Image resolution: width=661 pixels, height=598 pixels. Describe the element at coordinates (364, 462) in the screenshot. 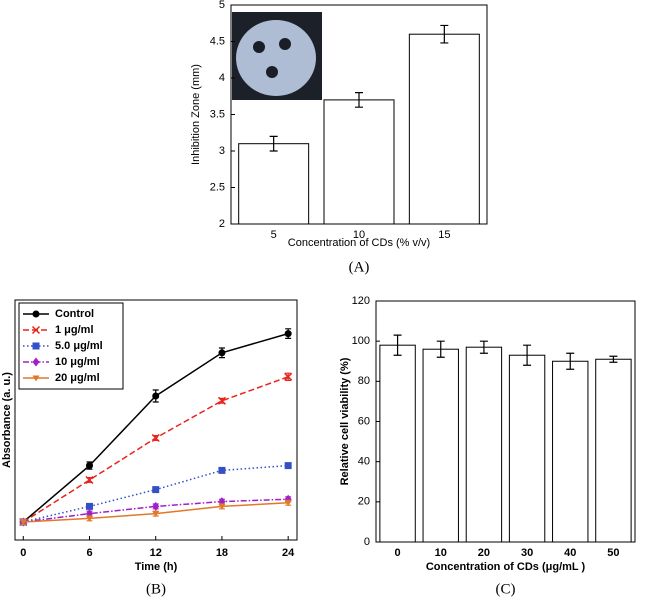

I see `y-tick-label: 40` at that location.